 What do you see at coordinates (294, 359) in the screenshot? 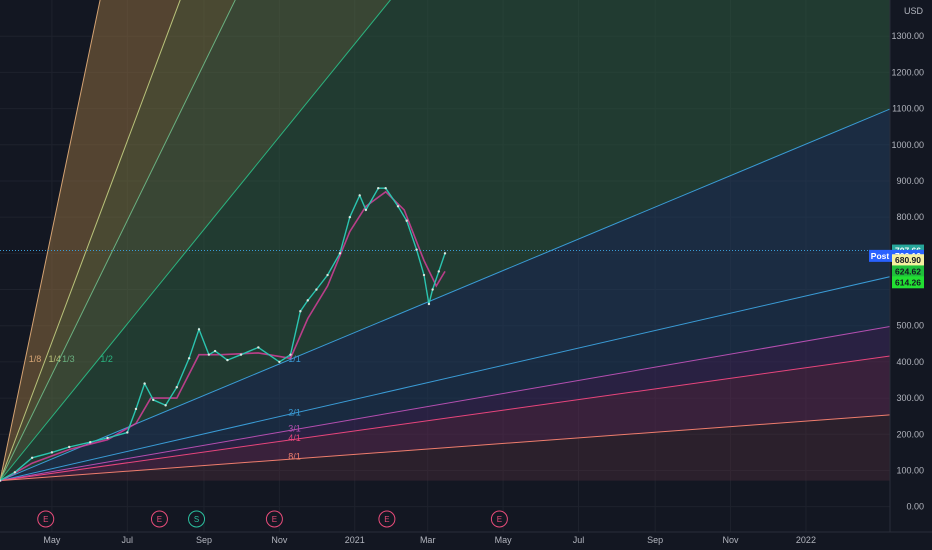
I see `fan-line-label: 1/1` at bounding box center [294, 359].